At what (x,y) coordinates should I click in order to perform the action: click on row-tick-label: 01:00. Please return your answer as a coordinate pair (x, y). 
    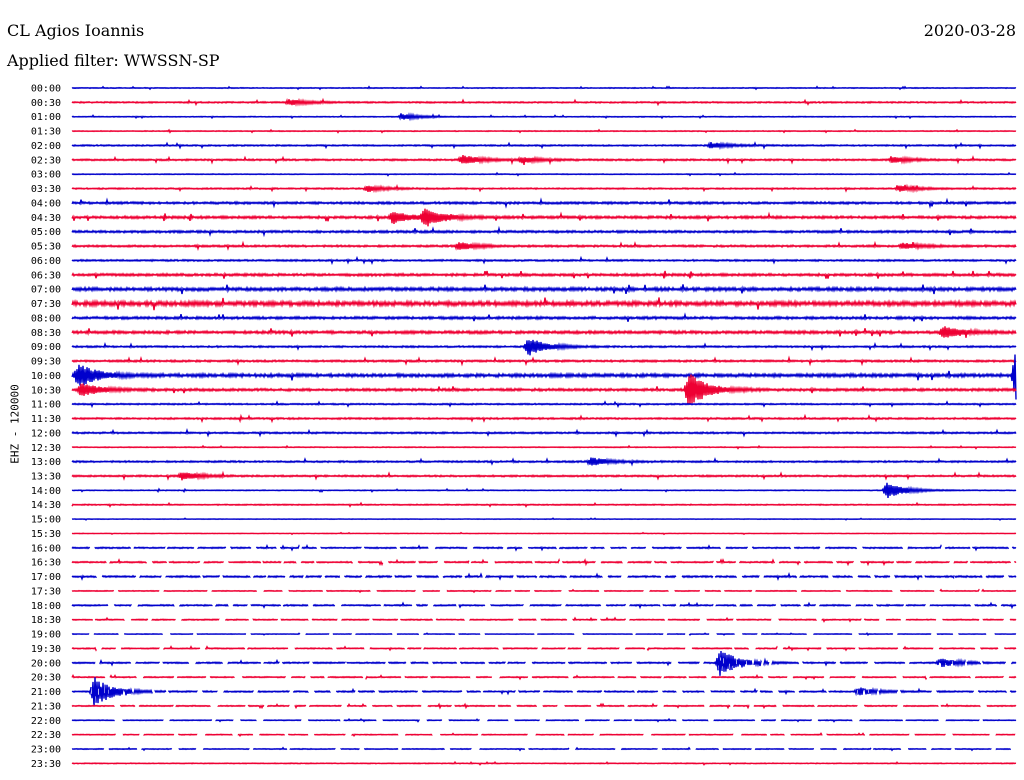
    Looking at the image, I should click on (46, 117).